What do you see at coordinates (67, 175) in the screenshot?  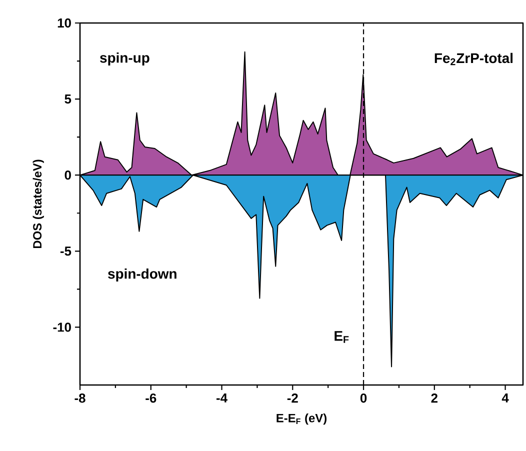 I see `y-tick-label: 0` at bounding box center [67, 175].